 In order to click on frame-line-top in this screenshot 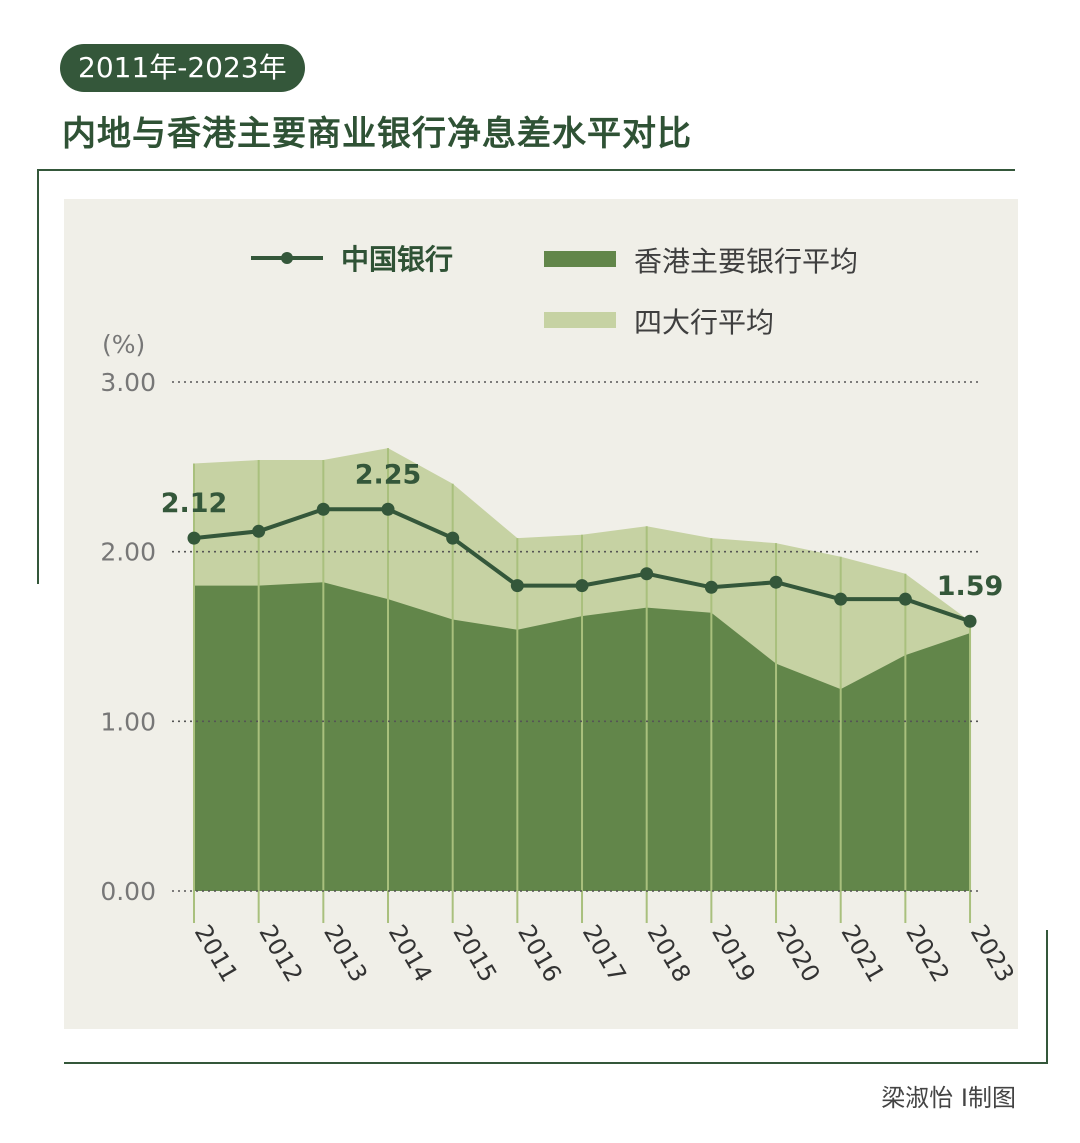, I will do `click(526, 170)`.